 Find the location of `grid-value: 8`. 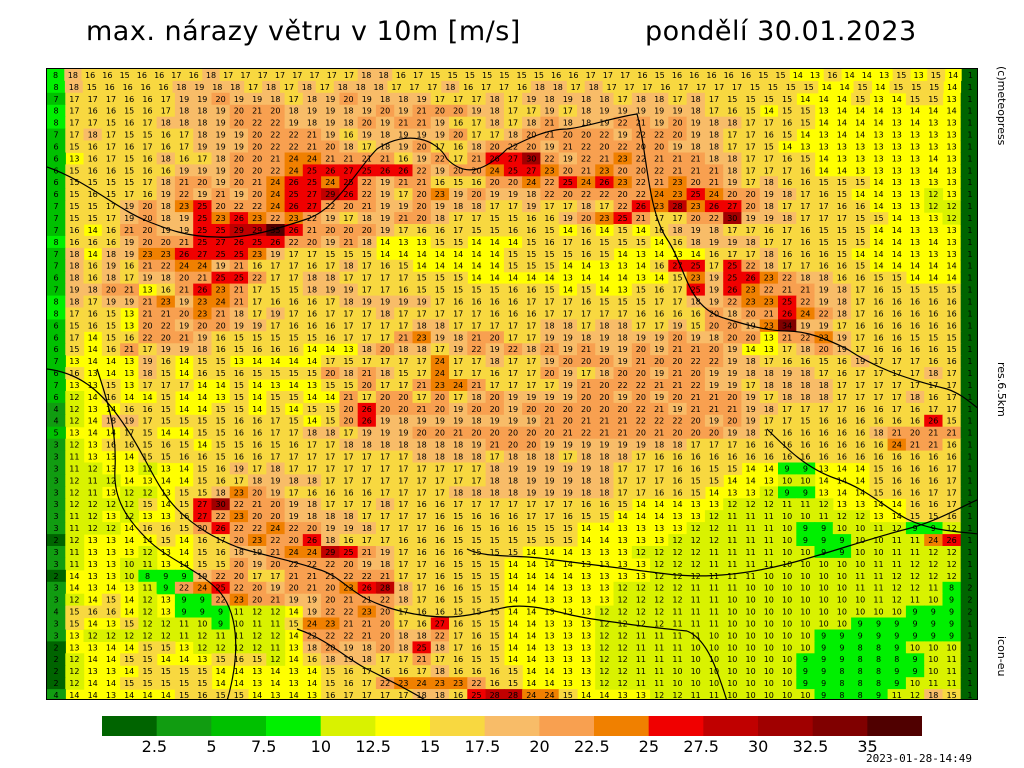

grid-value: 8 is located at coordinates (896, 659).